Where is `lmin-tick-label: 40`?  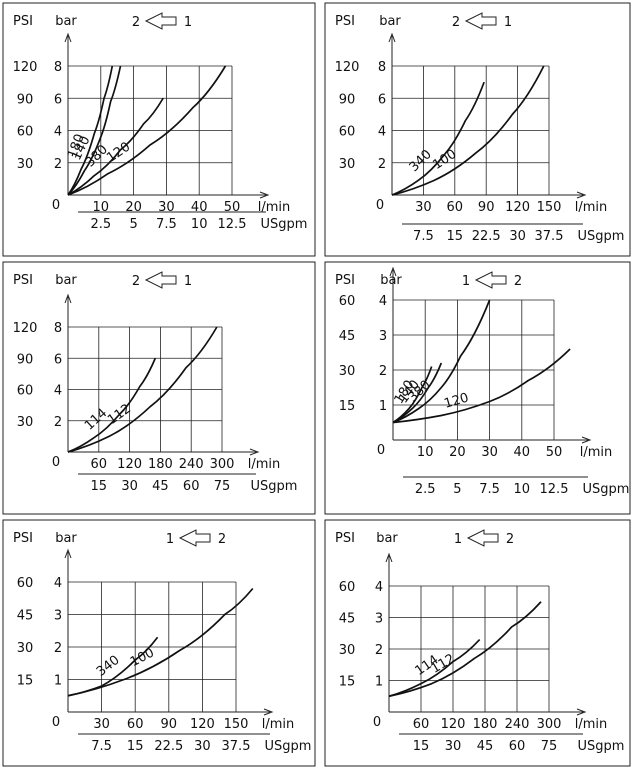 lmin-tick-label: 40 is located at coordinates (522, 452).